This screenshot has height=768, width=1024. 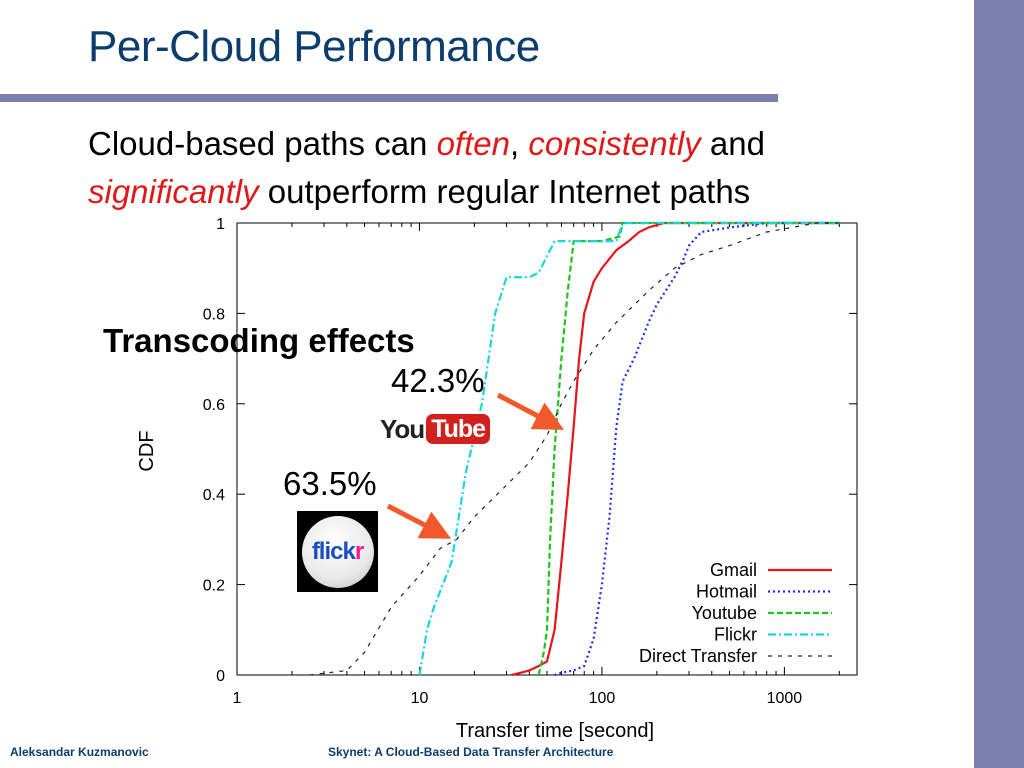 I want to click on flickr-logo: flickr, so click(x=337, y=551).